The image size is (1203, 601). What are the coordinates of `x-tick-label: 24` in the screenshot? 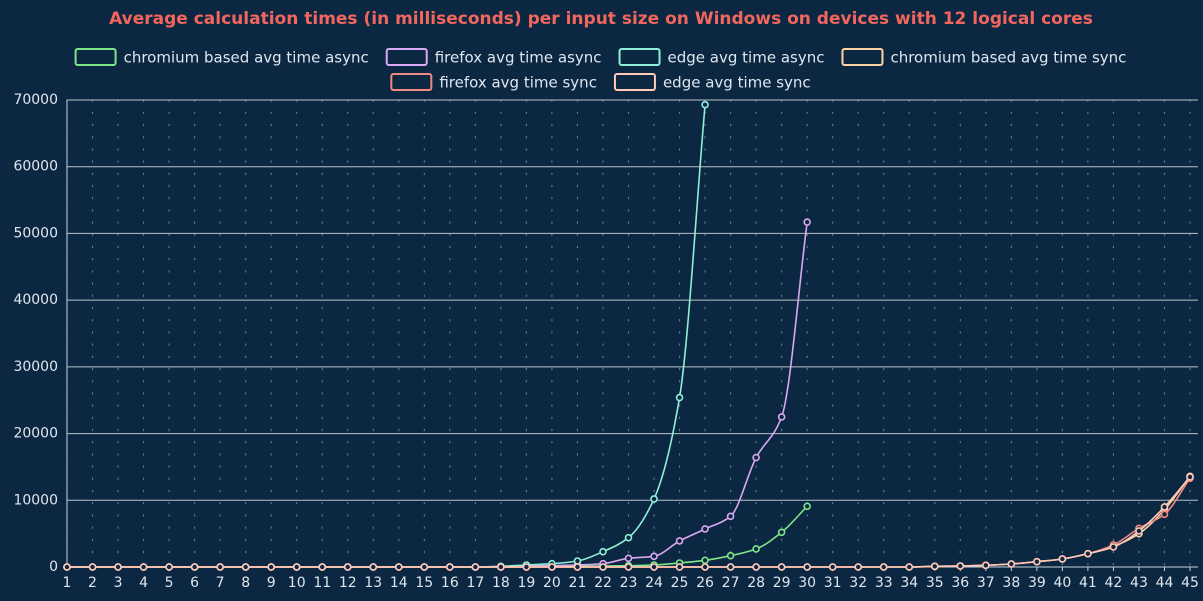 It's located at (654, 583).